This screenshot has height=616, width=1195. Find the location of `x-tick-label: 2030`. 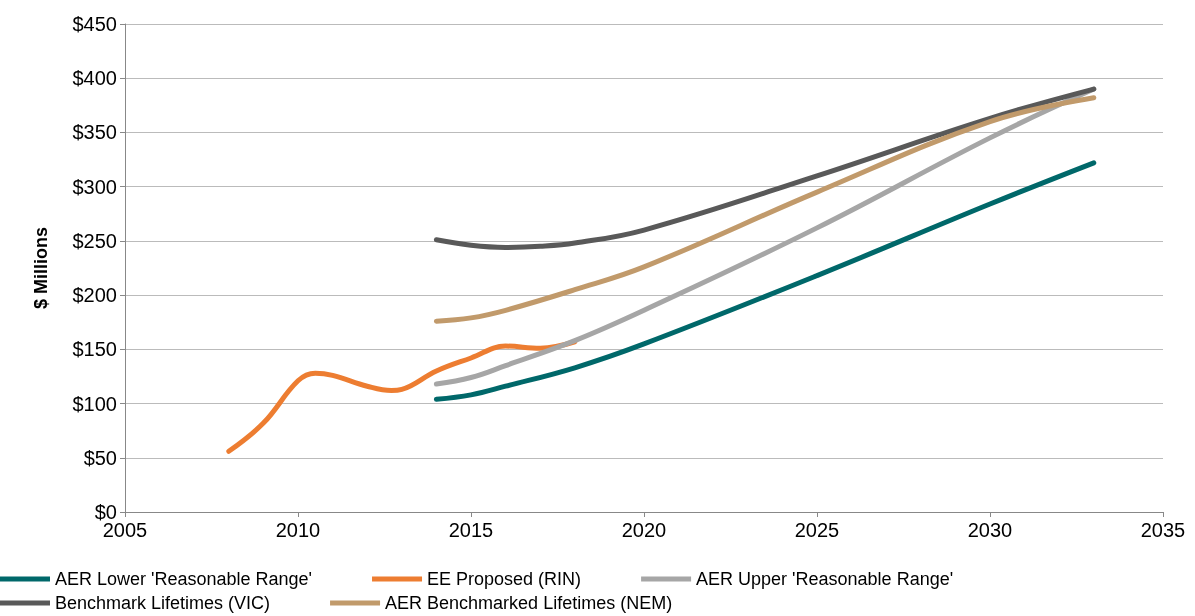

x-tick-label: 2030 is located at coordinates (990, 530).